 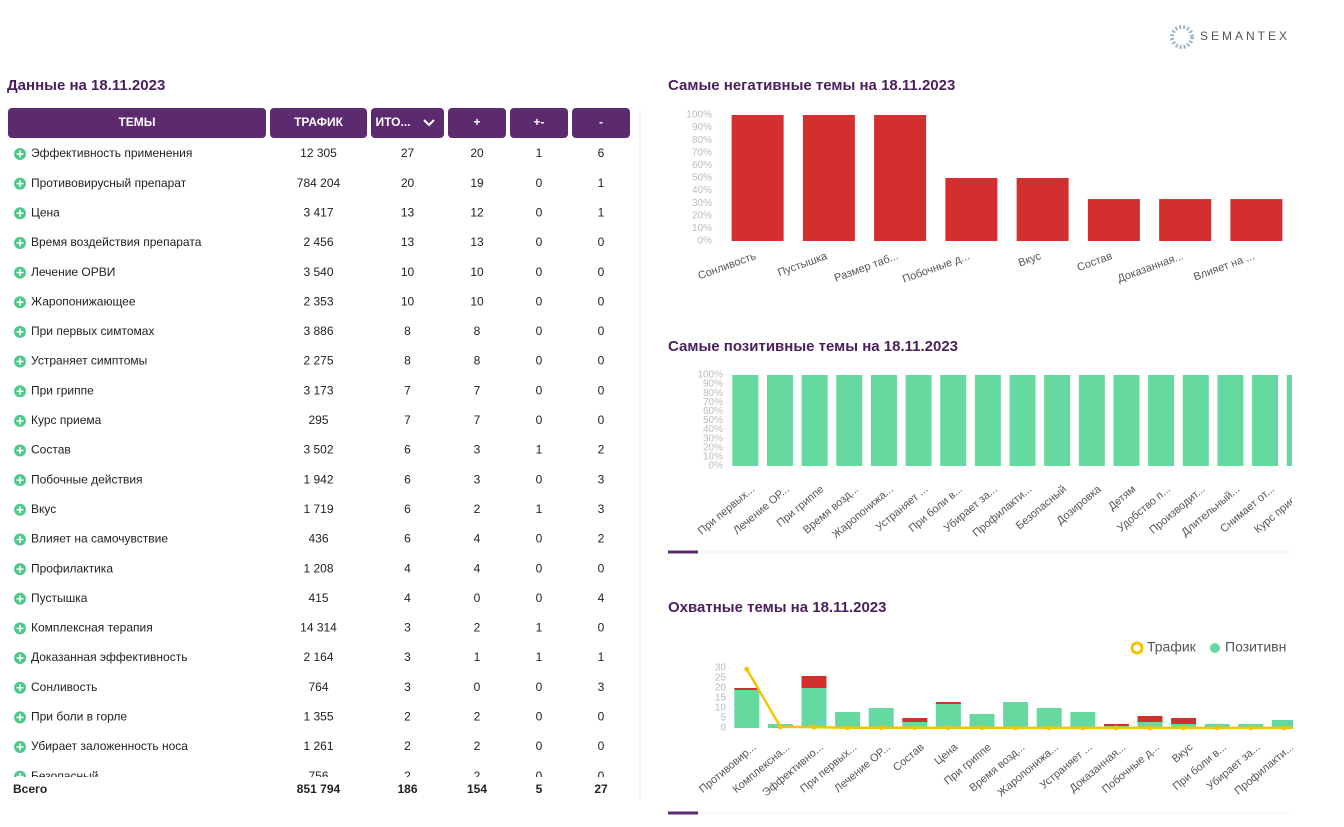 I want to click on table-cell: 3 173, so click(x=318, y=390).